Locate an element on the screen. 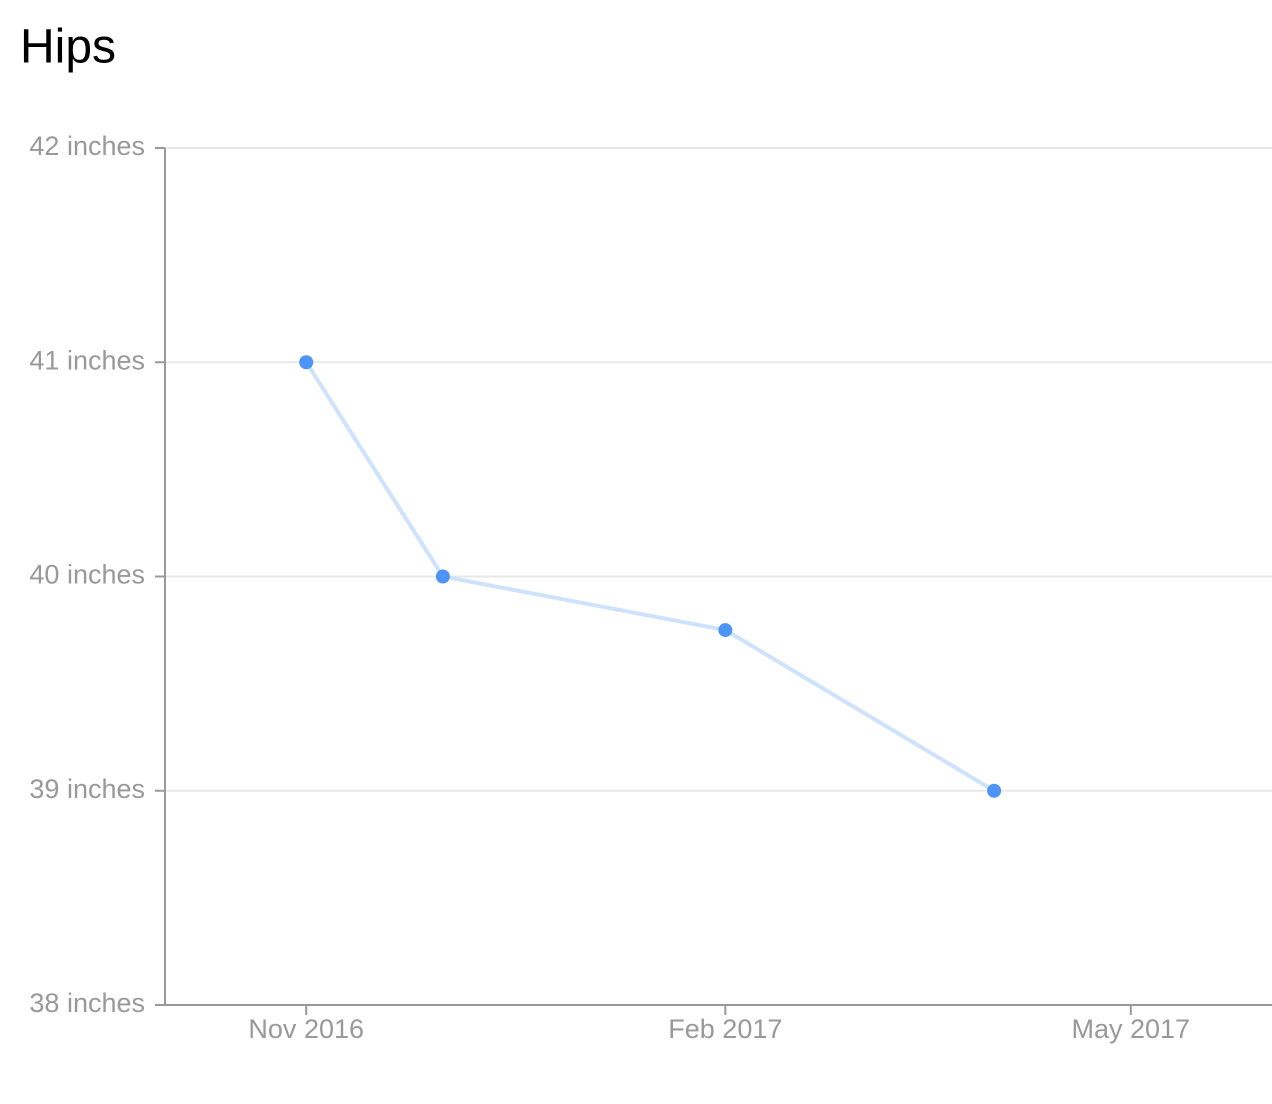  y-tick-label: 39 inches is located at coordinates (87, 789).